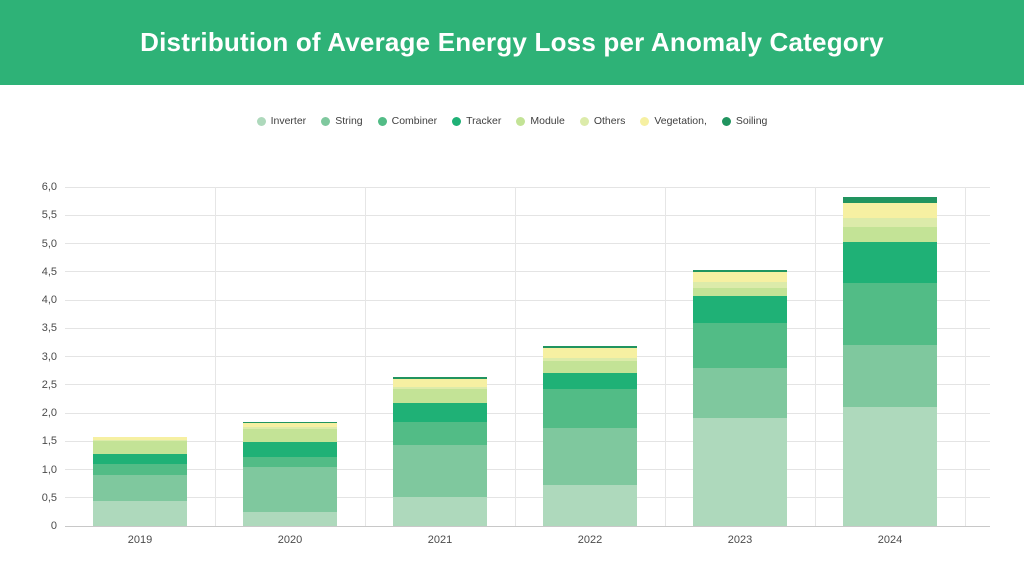 This screenshot has width=1024, height=576. Describe the element at coordinates (349, 121) in the screenshot. I see `legend-item-label: String` at that location.